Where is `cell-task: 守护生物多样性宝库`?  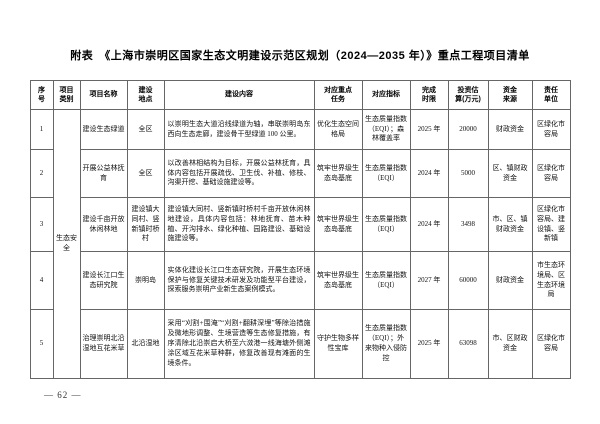
cell-task: 守护生物多样性宝库 is located at coordinates (338, 344).